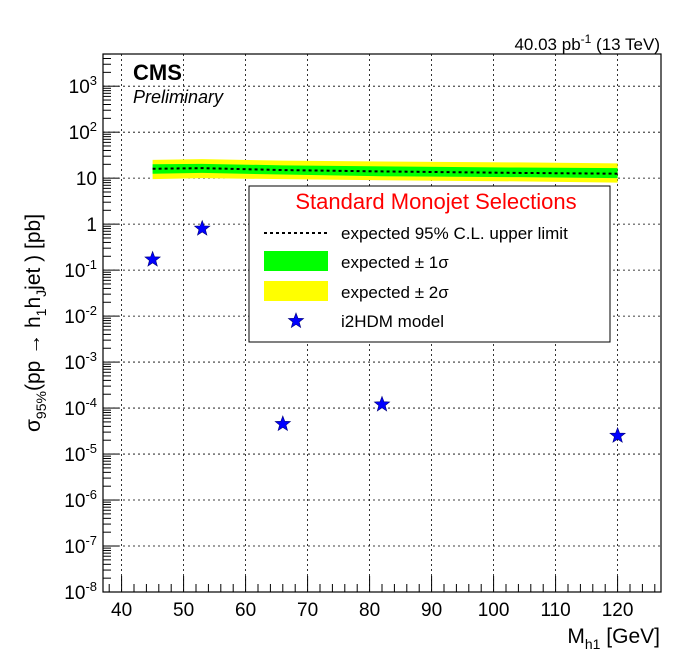 This screenshot has width=696, height=672. Describe the element at coordinates (80, 591) in the screenshot. I see `y-tick-label: 10⁻⁸` at that location.